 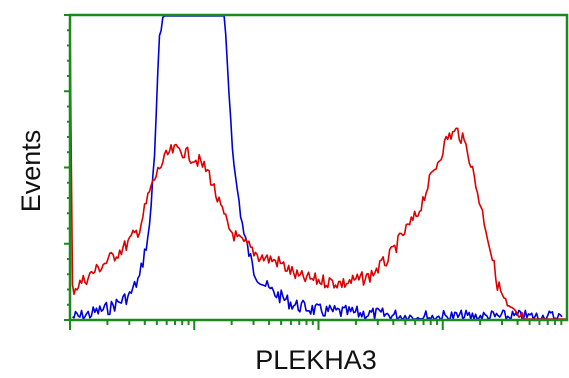 What do you see at coordinates (316, 360) in the screenshot?
I see `x-axis-label: PLEKHA3` at bounding box center [316, 360].